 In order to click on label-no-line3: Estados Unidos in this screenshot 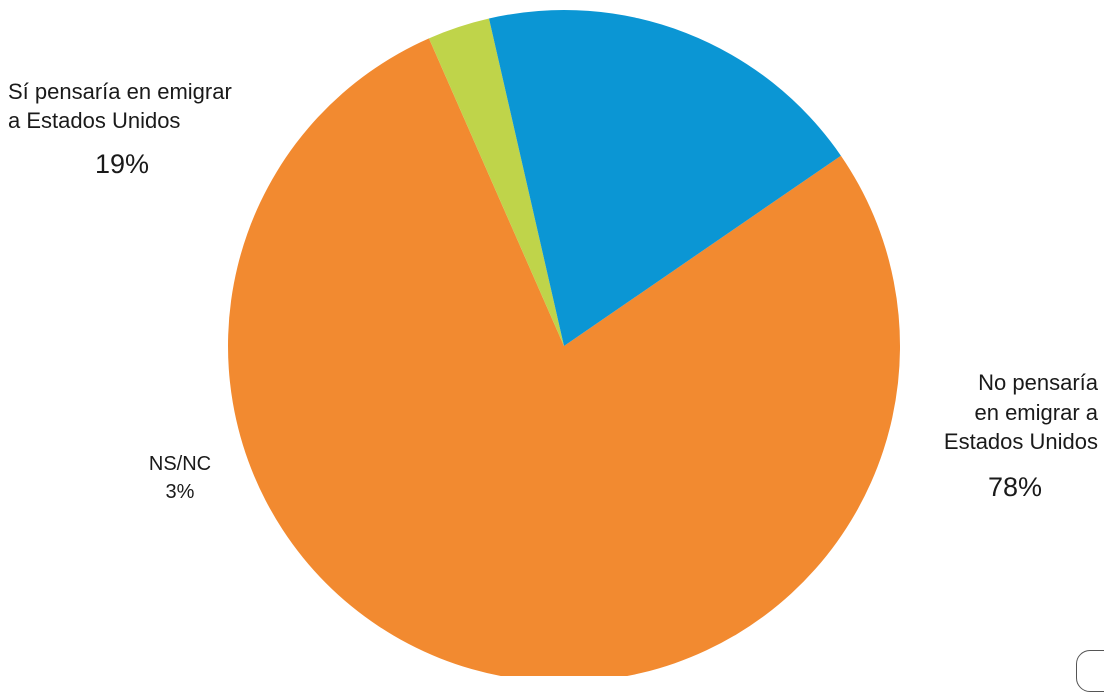, I will do `click(1020, 442)`.